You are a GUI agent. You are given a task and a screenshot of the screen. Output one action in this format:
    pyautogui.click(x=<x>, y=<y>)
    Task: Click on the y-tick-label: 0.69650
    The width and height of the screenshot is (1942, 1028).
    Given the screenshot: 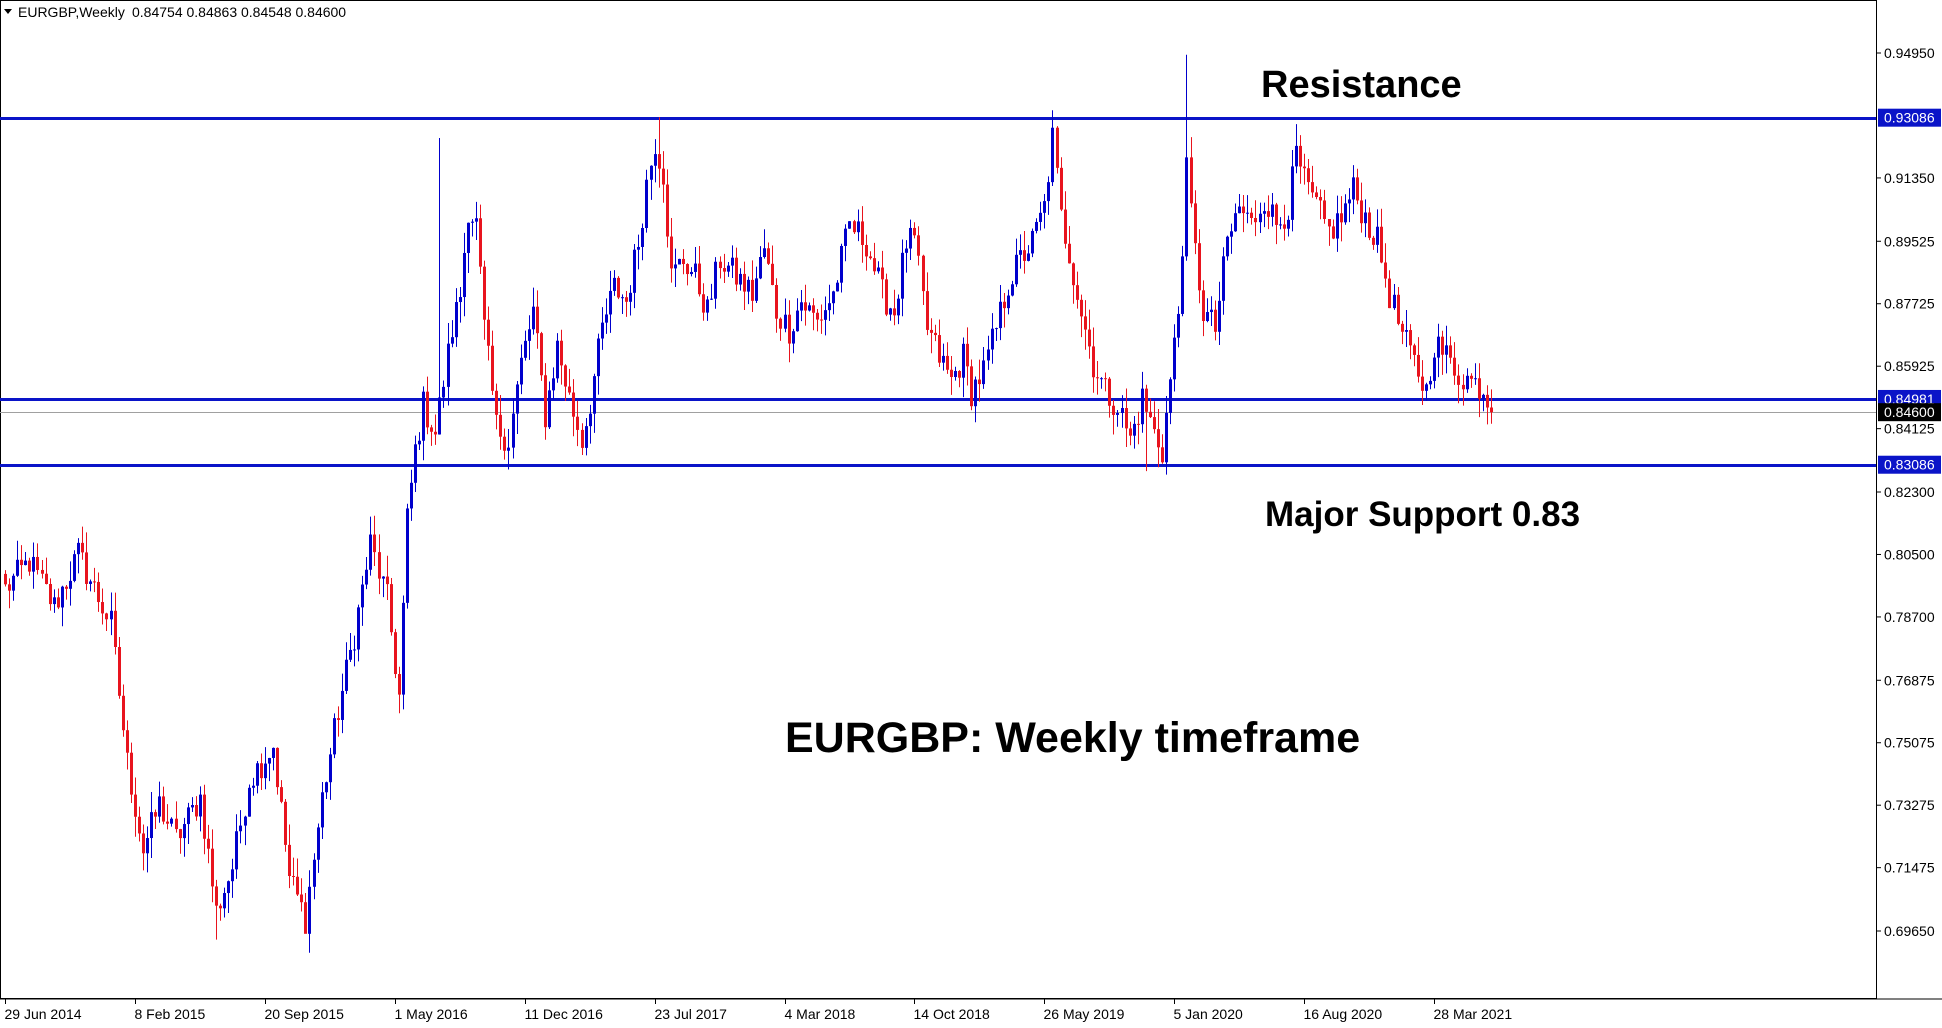 What is the action you would take?
    pyautogui.click(x=1909, y=931)
    